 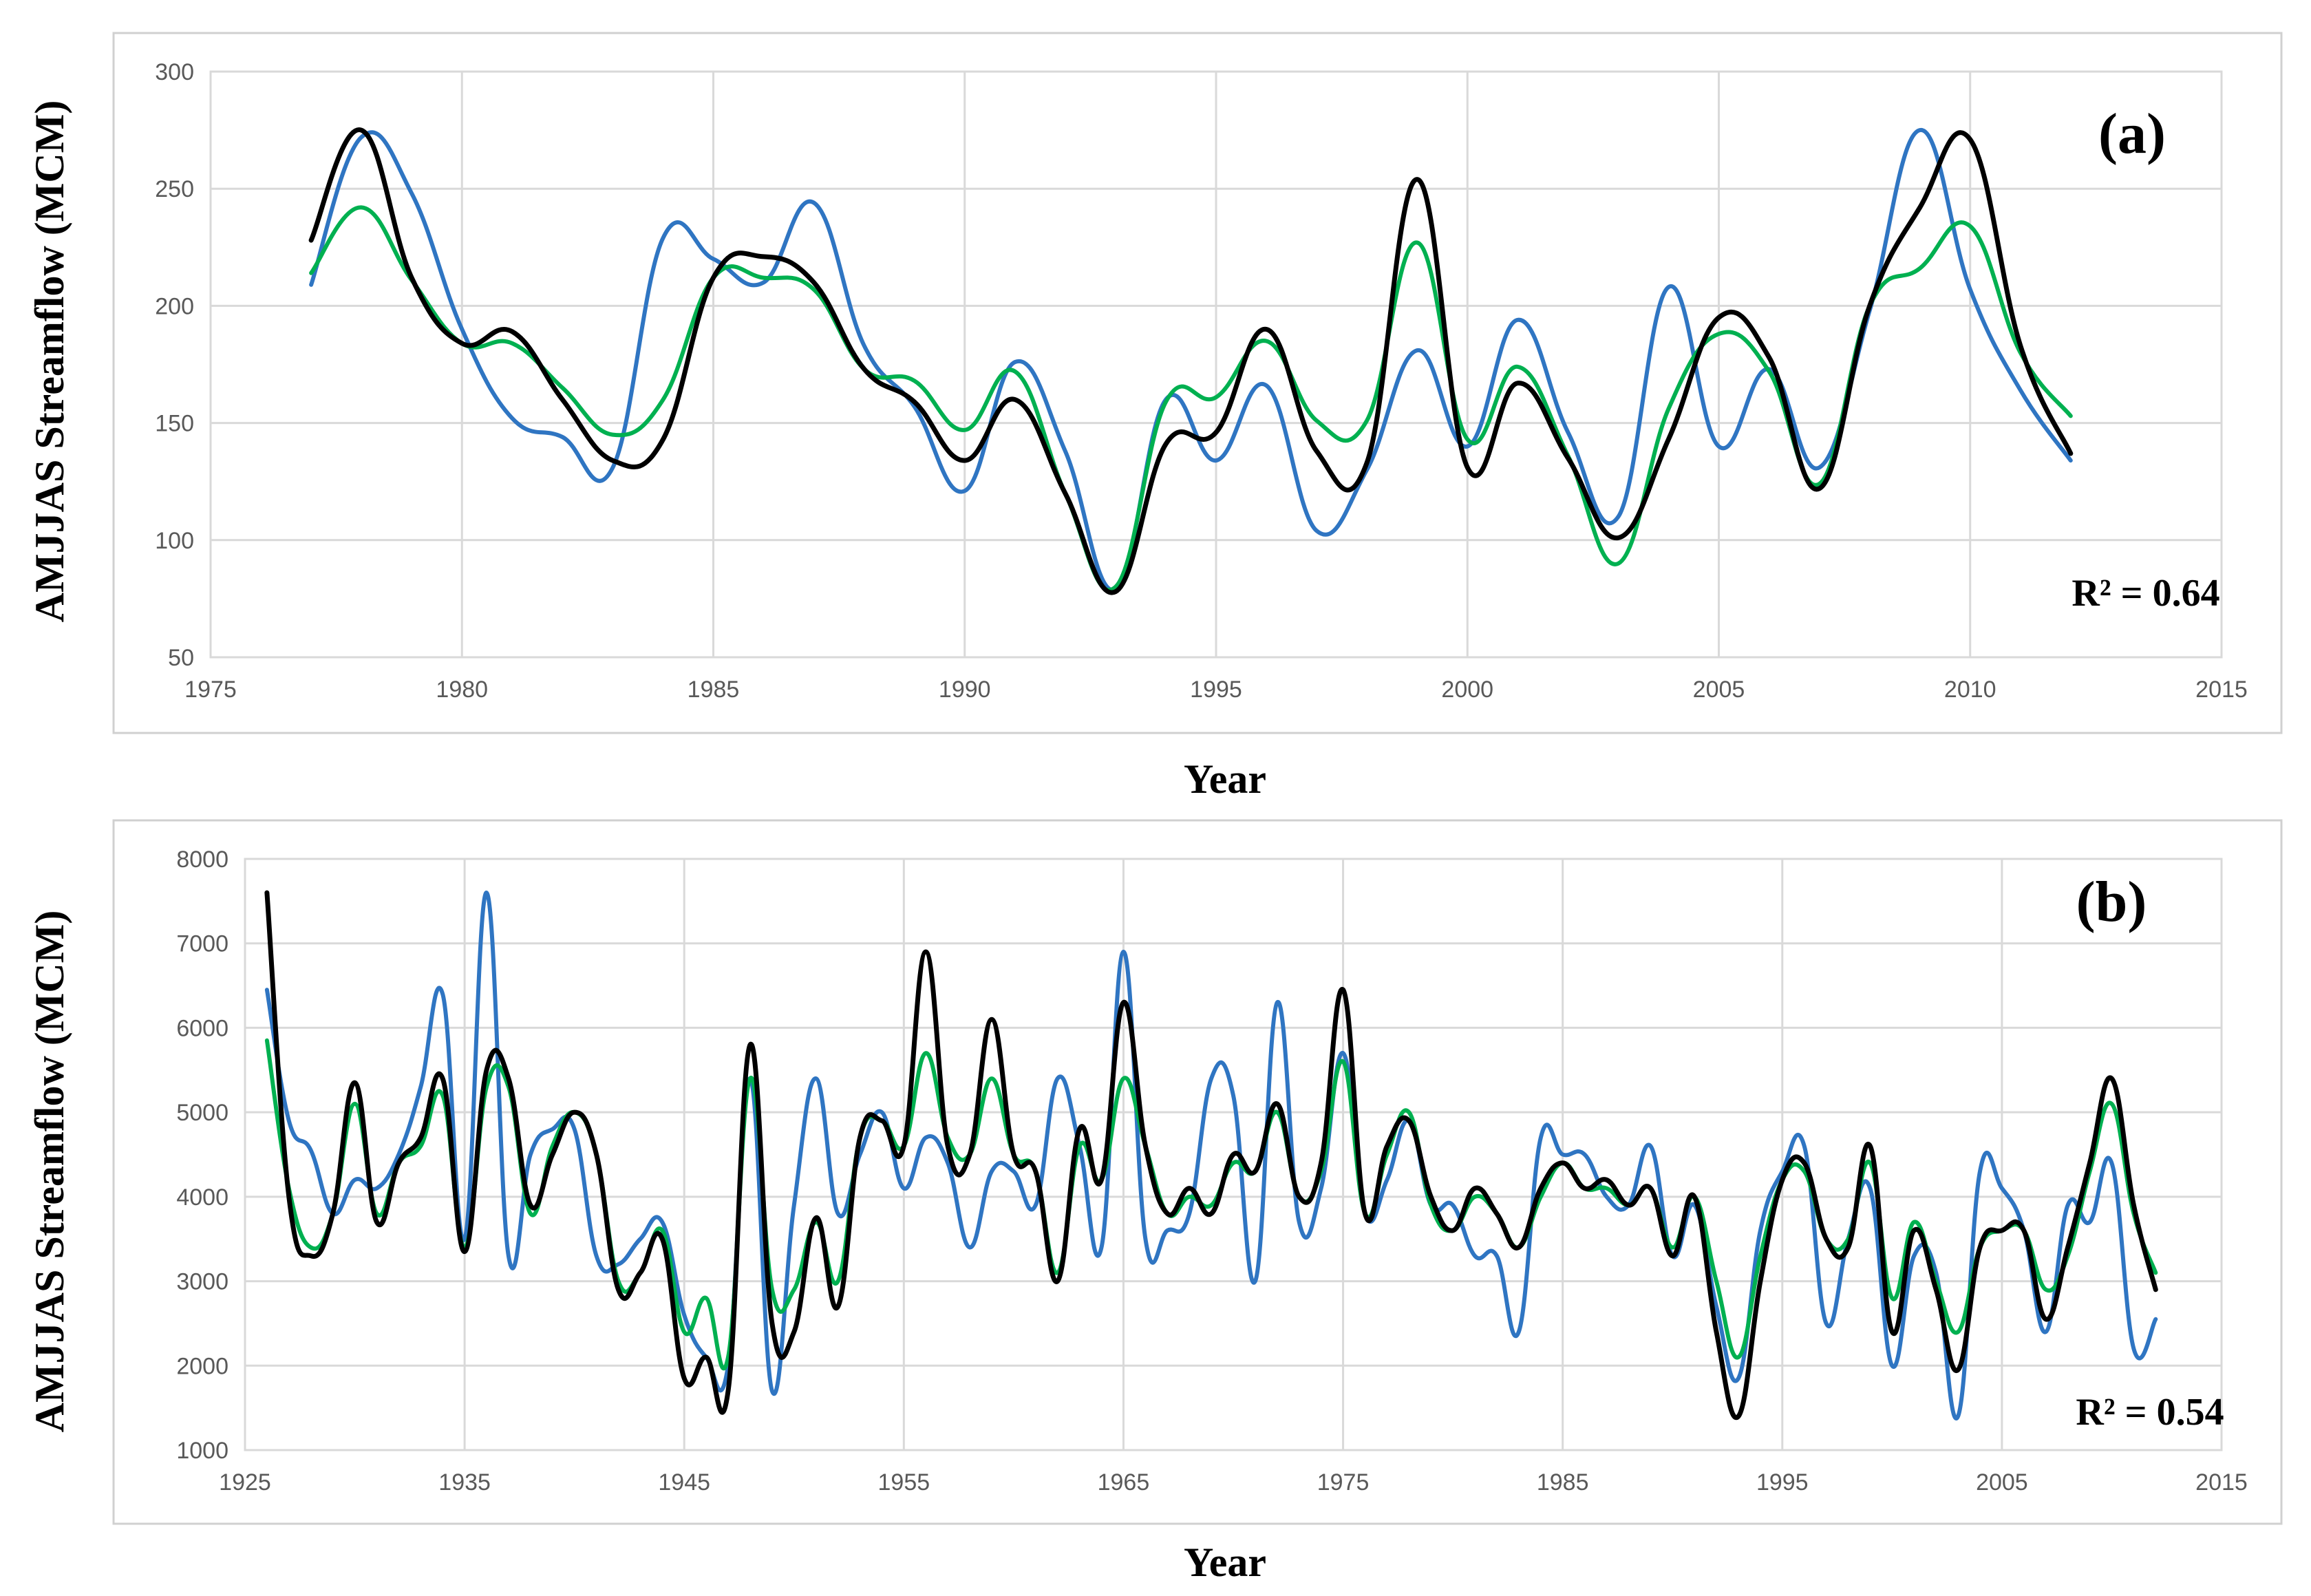 I want to click on y-tick-label: 300, so click(x=174, y=72).